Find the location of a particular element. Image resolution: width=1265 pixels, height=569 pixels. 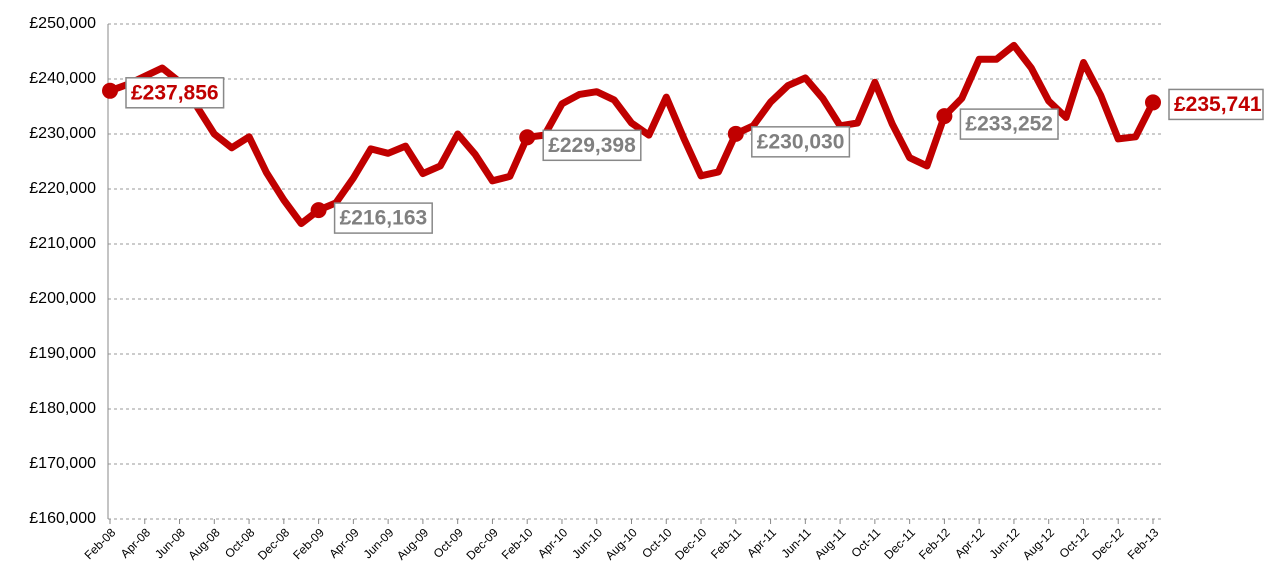

x-tick-label: Apr-08 is located at coordinates (136, 543).